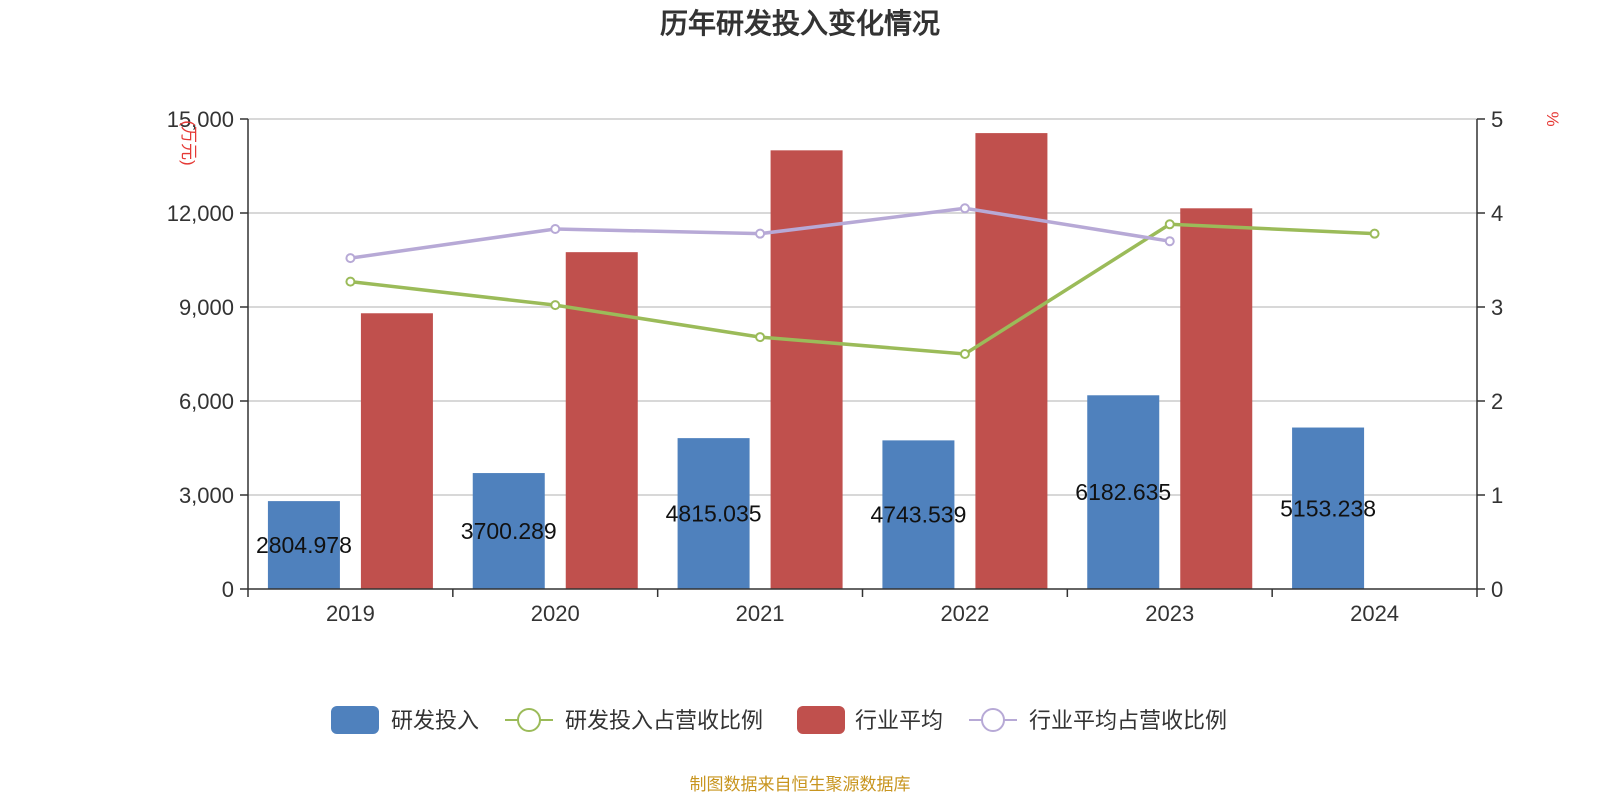 The width and height of the screenshot is (1600, 800). Describe the element at coordinates (760, 613) in the screenshot. I see `x-axis-tick-label: 2021` at that location.